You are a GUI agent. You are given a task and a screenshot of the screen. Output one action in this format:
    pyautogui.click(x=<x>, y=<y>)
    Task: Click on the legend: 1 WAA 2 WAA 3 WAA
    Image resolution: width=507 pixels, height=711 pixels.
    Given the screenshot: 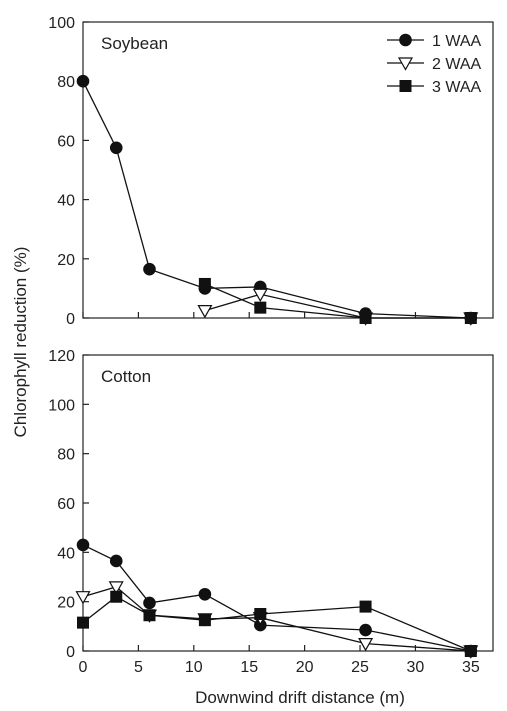 What is the action you would take?
    pyautogui.click(x=434, y=64)
    